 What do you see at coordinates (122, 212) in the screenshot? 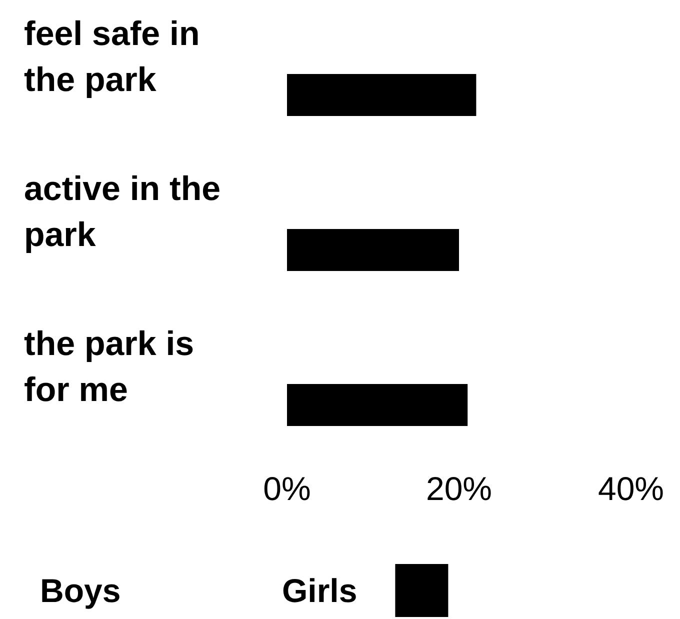
I see `y-tick-label: active in the park` at bounding box center [122, 212].